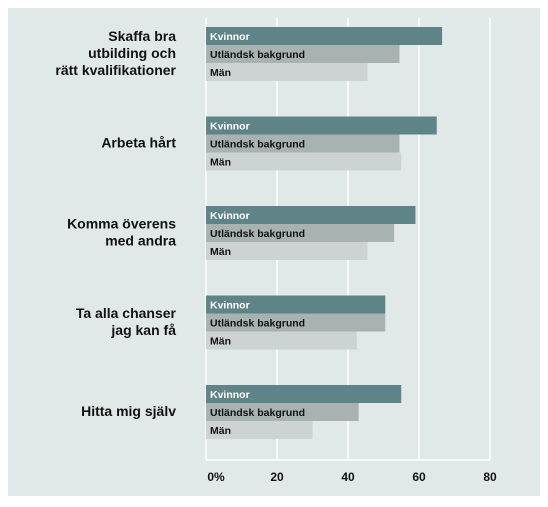 The image size is (548, 507). I want to click on category-label-line: med andra, so click(140, 240).